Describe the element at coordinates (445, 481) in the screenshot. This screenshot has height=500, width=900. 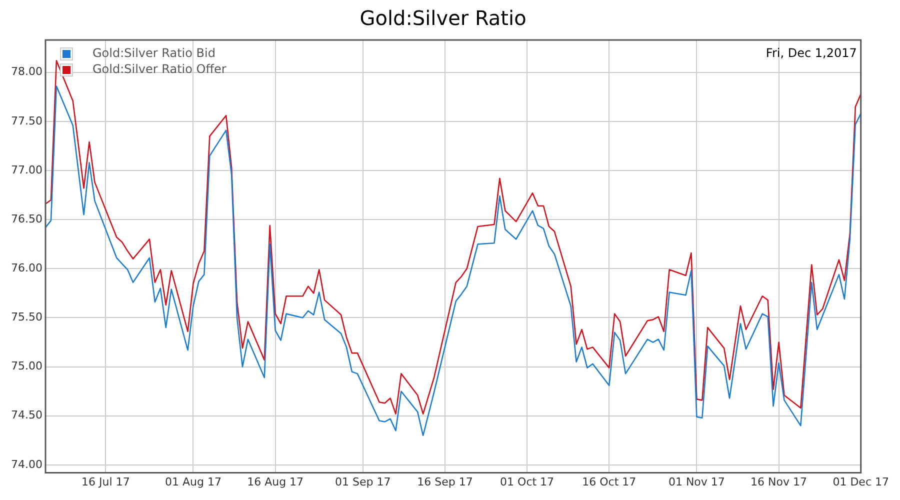
I see `x-tick-label: 16 Sep 17` at that location.